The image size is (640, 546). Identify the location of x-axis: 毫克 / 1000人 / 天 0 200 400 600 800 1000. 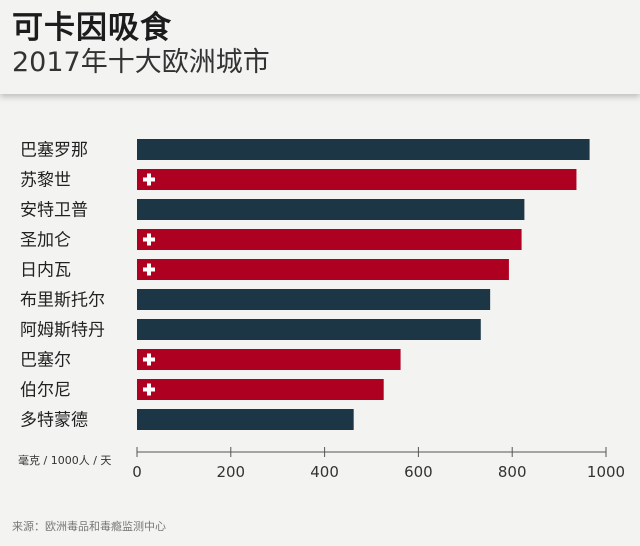
(321, 464).